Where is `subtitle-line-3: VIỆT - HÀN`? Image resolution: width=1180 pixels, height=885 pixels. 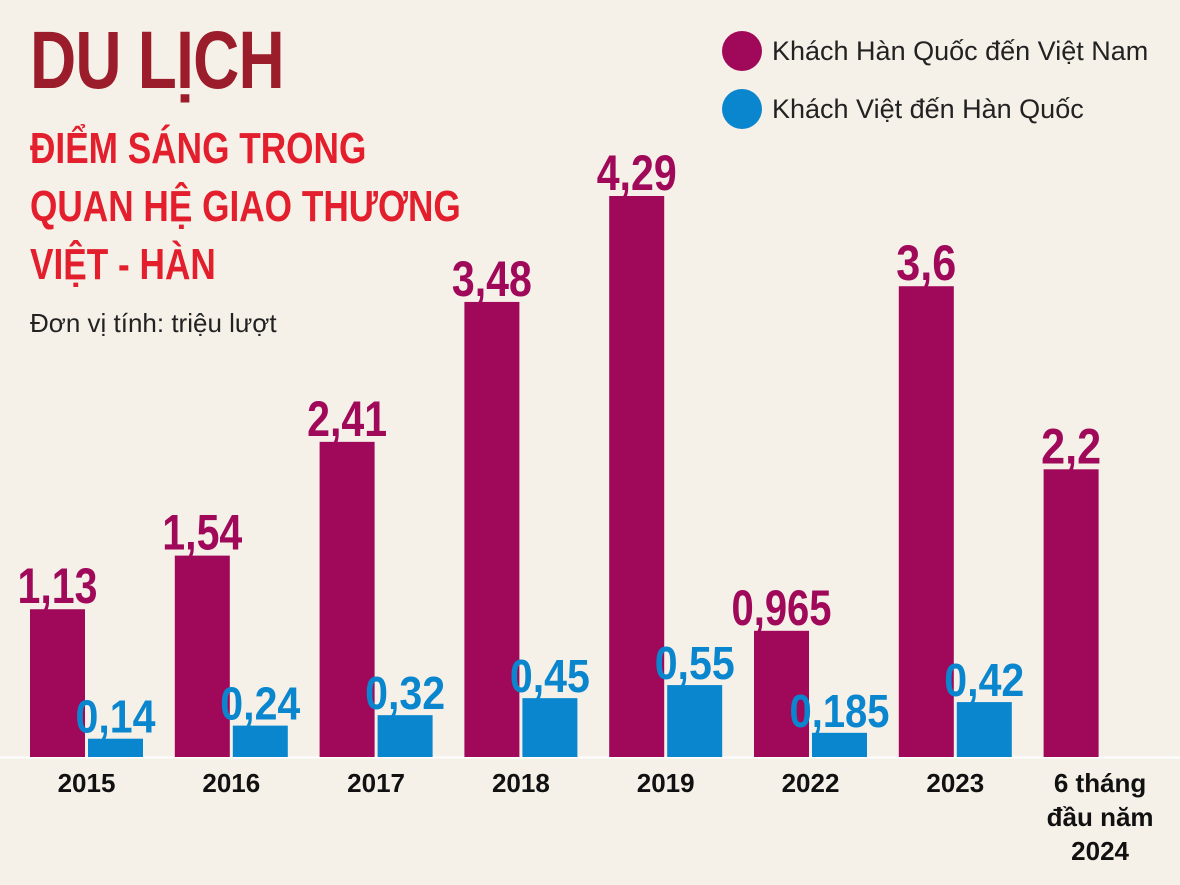
subtitle-line-3: VIỆT - HÀN is located at coordinates (123, 264).